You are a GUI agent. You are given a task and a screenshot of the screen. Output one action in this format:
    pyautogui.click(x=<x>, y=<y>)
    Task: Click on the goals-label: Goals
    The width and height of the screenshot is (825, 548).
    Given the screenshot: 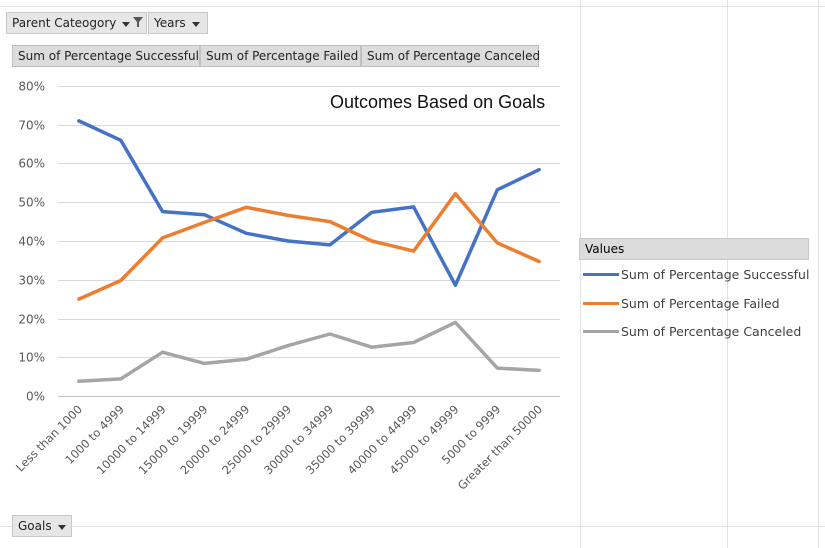 What is the action you would take?
    pyautogui.click(x=35, y=526)
    